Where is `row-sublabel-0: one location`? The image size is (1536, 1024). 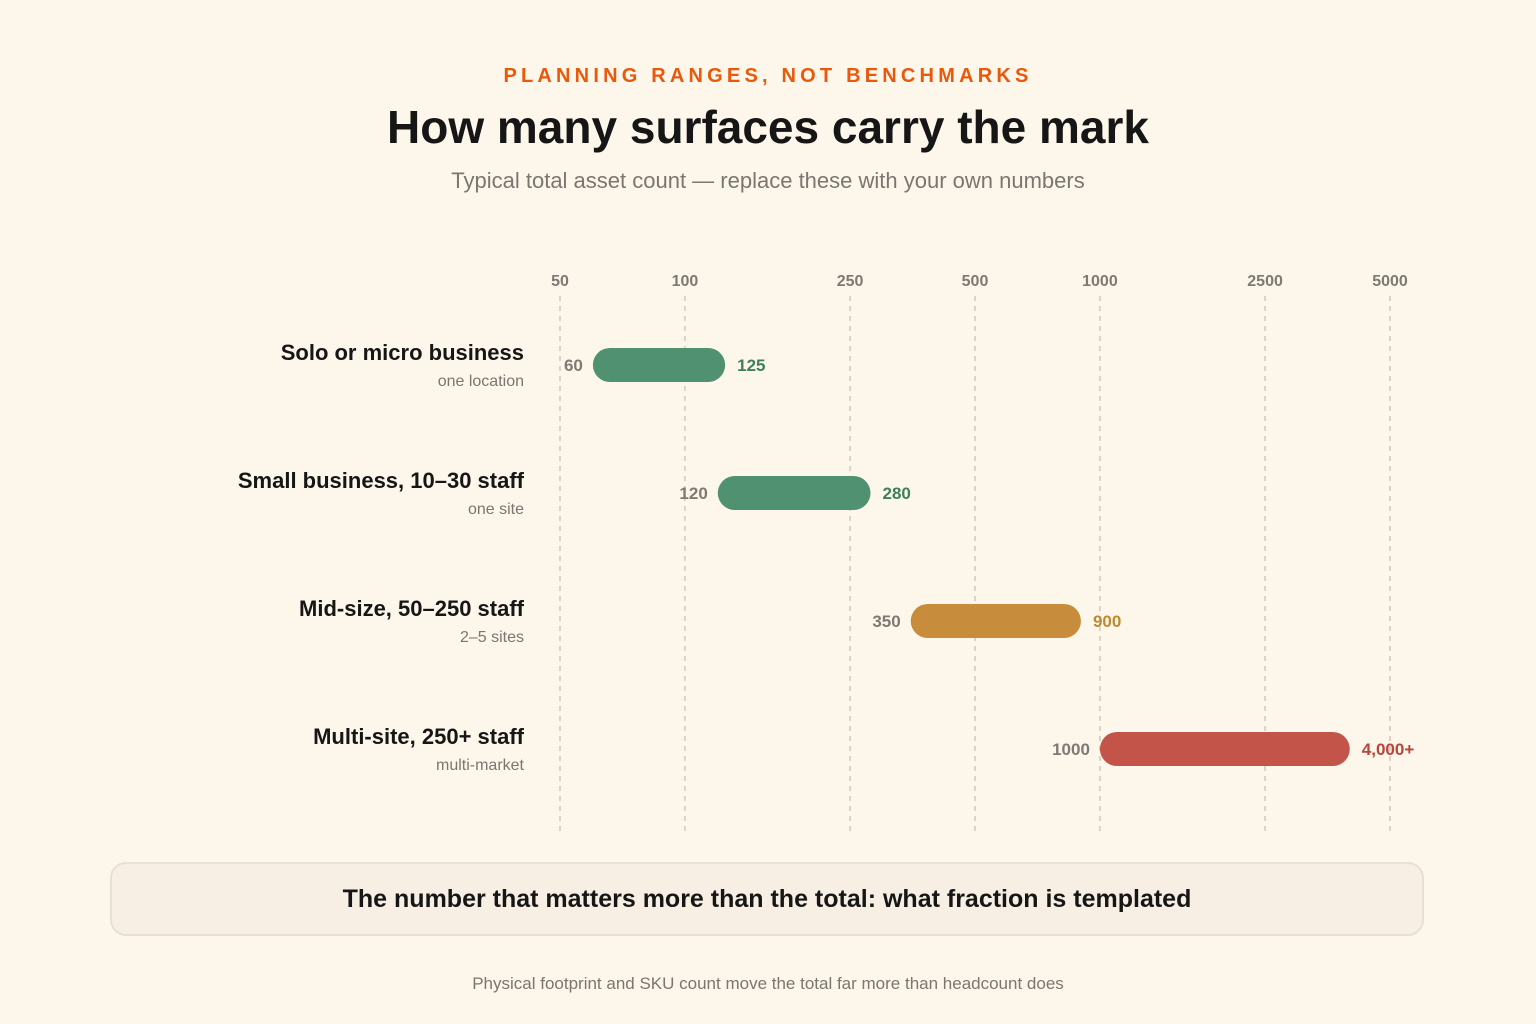
row-sublabel-0: one location is located at coordinates (481, 381).